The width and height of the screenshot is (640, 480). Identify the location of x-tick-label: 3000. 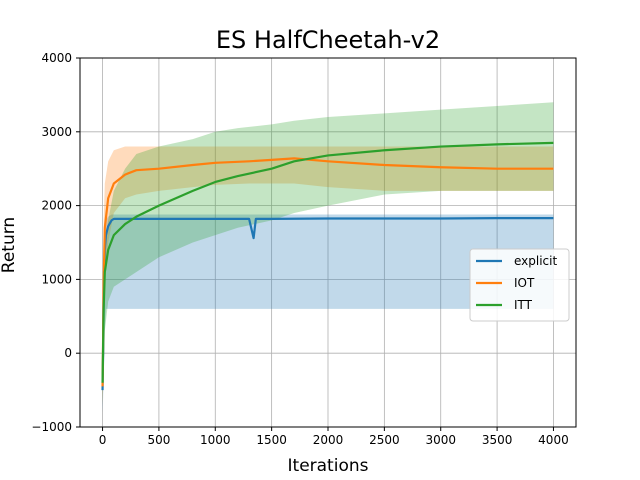
(440, 440).